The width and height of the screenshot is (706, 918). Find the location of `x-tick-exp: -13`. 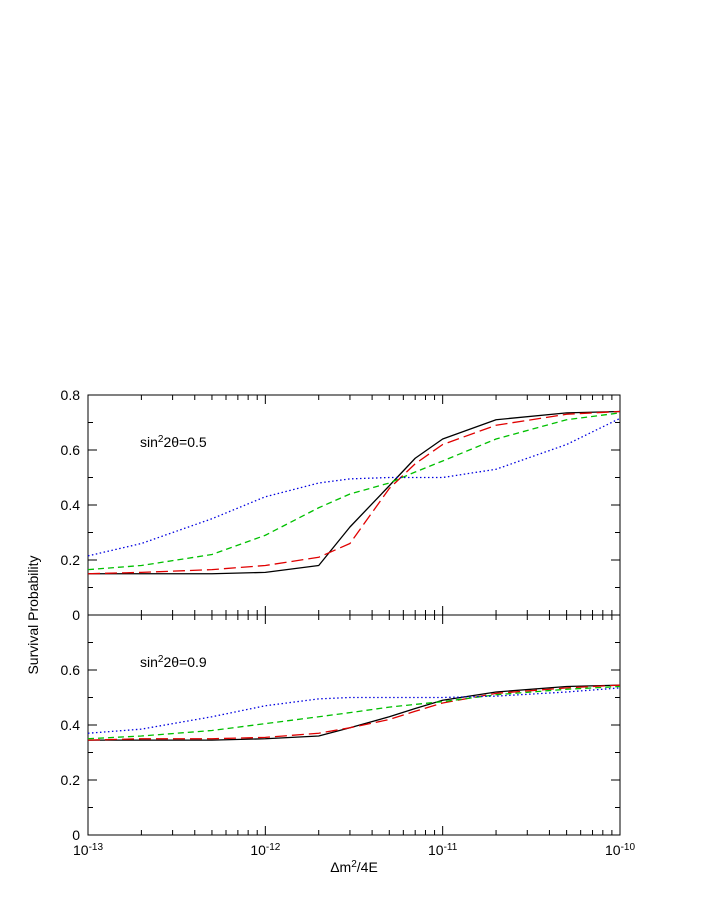

x-tick-exp: -13 is located at coordinates (96, 847).